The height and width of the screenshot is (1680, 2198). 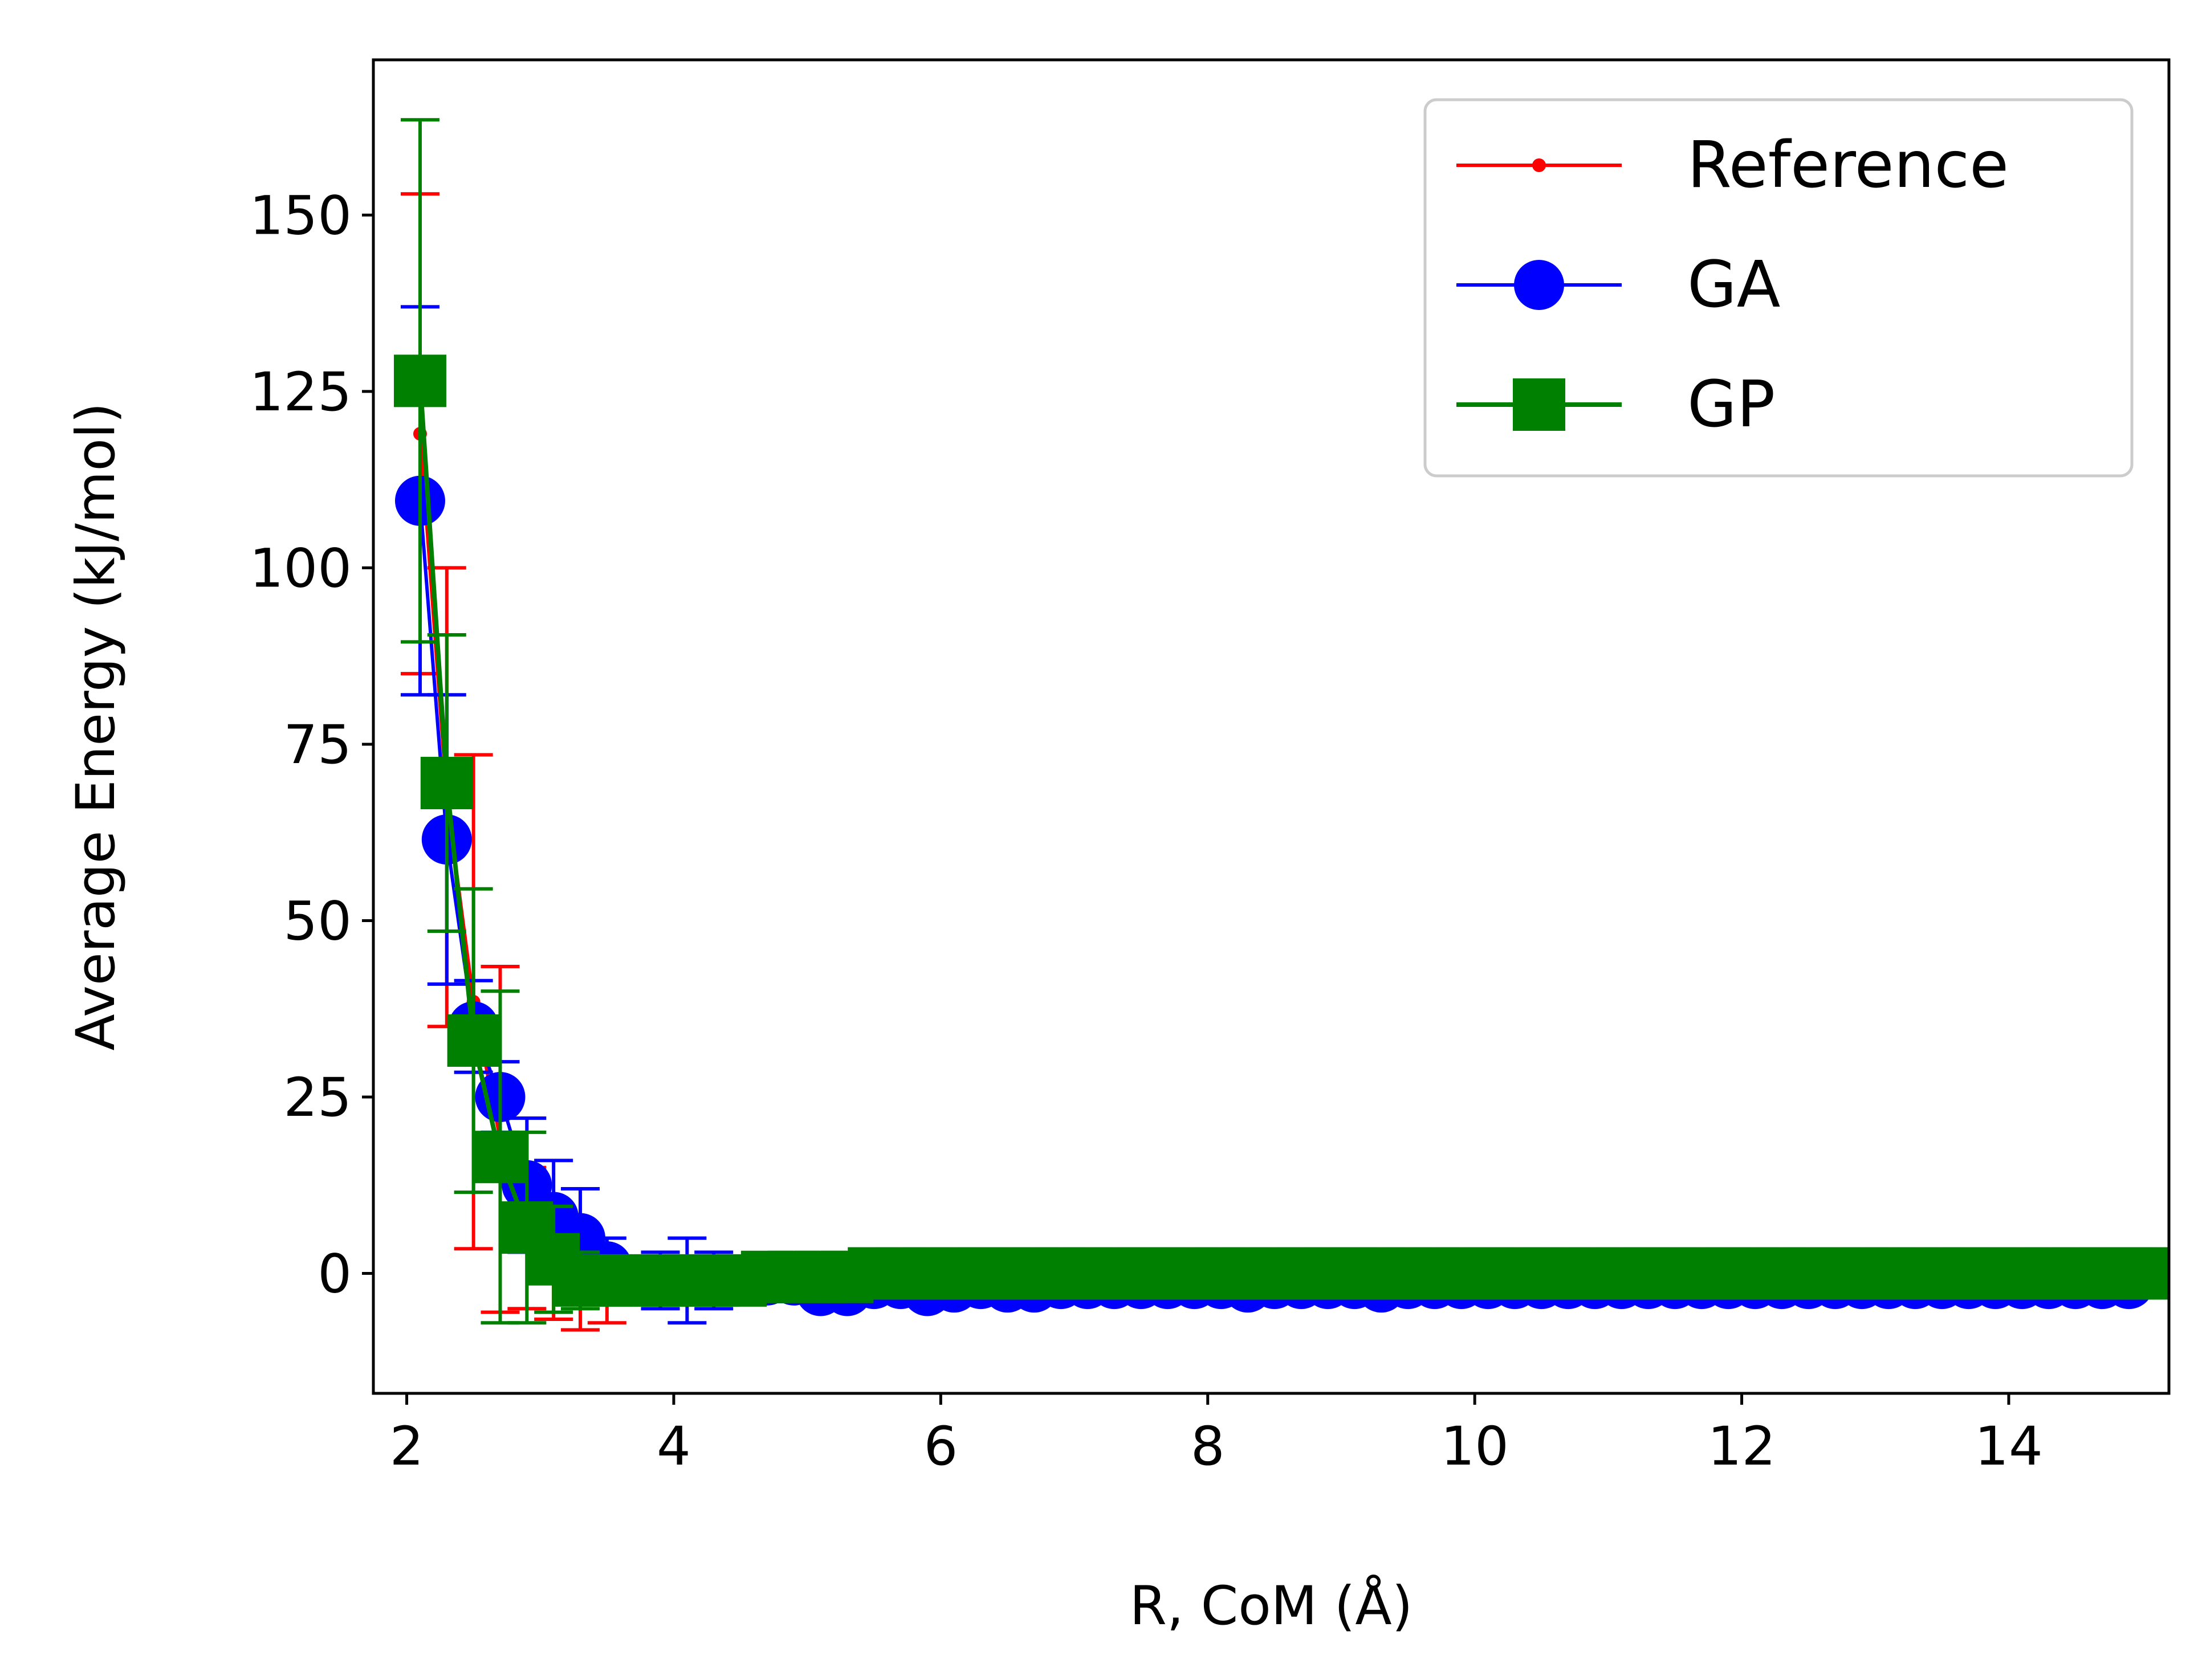 I want to click on legend: Reference GA GP, so click(x=1778, y=288).